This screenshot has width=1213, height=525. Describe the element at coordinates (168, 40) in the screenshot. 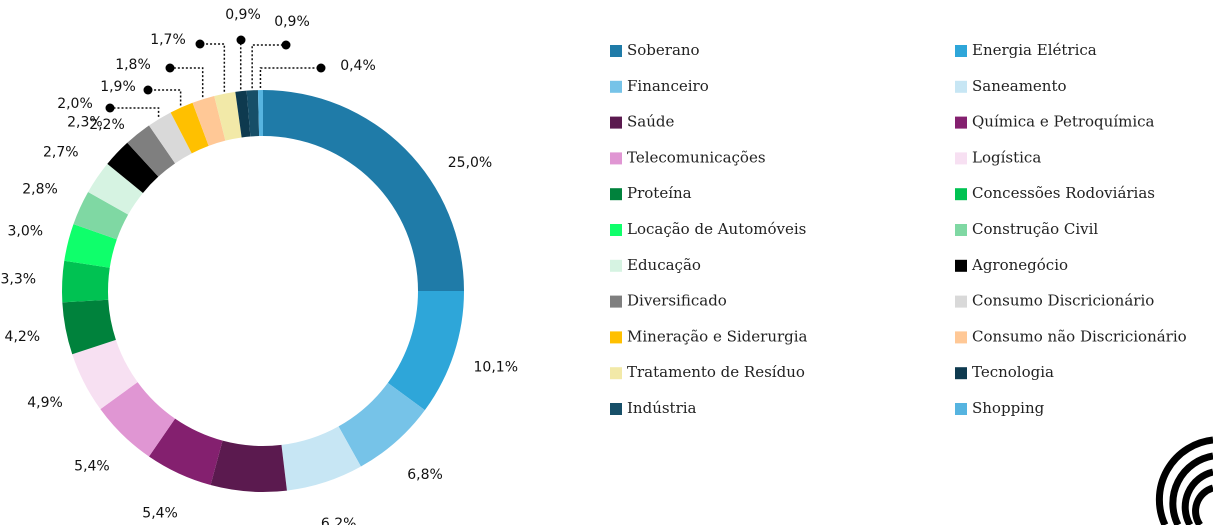

I see `data-label: 1,7%` at that location.